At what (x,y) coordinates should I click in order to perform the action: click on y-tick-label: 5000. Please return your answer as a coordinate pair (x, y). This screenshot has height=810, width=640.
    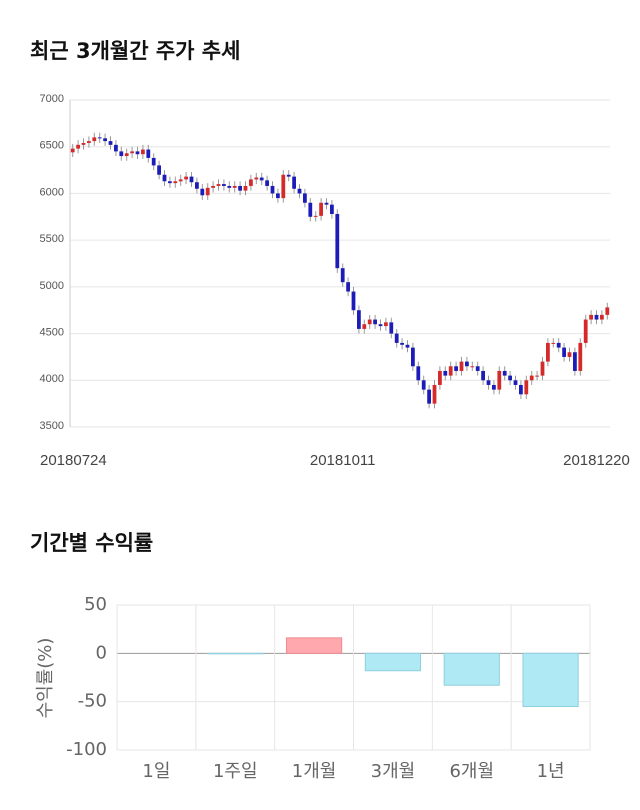
    Looking at the image, I should click on (52, 286).